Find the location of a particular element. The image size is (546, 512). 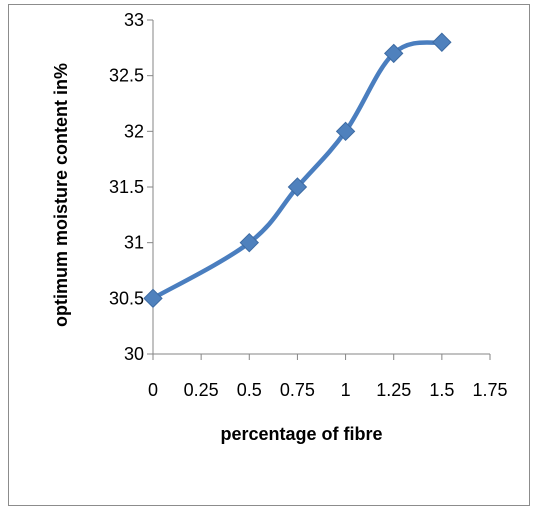

x-tick-label: 0.5 is located at coordinates (249, 390).